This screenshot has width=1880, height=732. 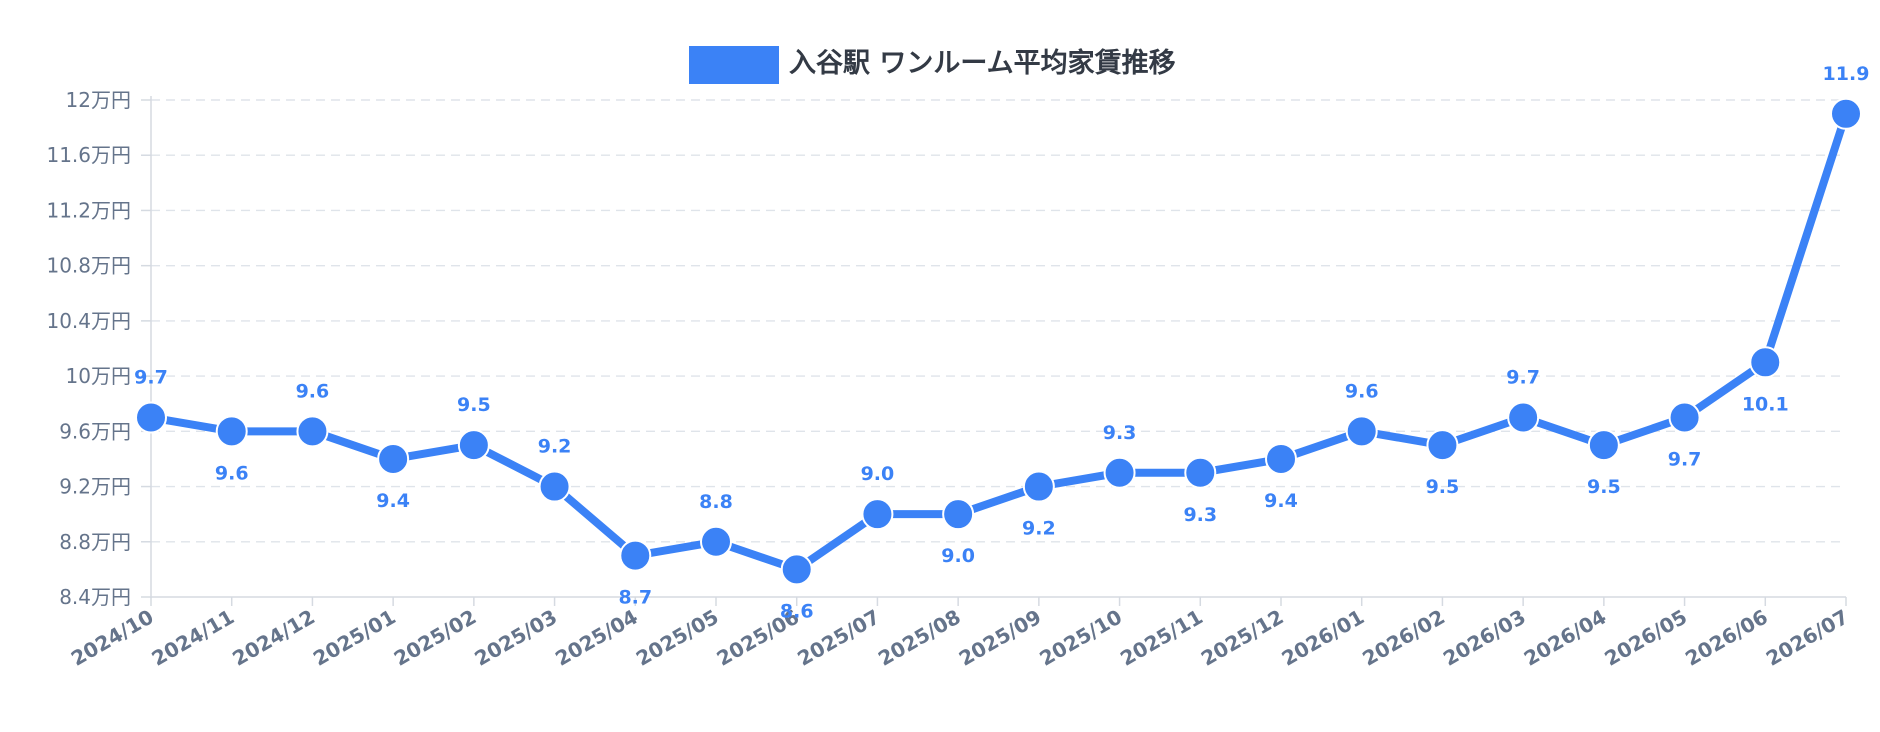 What do you see at coordinates (88, 210) in the screenshot?
I see `y-tick-label: 11.2万円` at bounding box center [88, 210].